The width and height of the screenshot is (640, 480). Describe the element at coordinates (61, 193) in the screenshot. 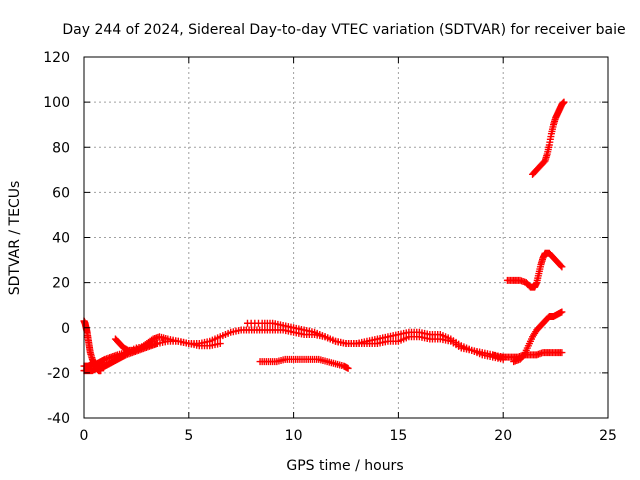

I see `y-tick-label: 60` at that location.